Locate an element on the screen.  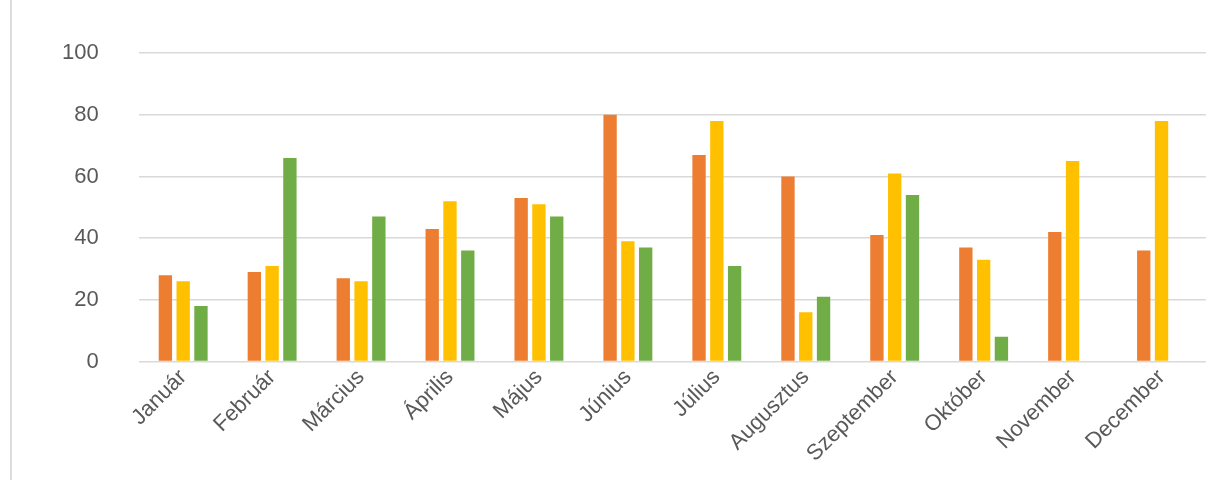
y-tick-label: 40 is located at coordinates (86, 237).